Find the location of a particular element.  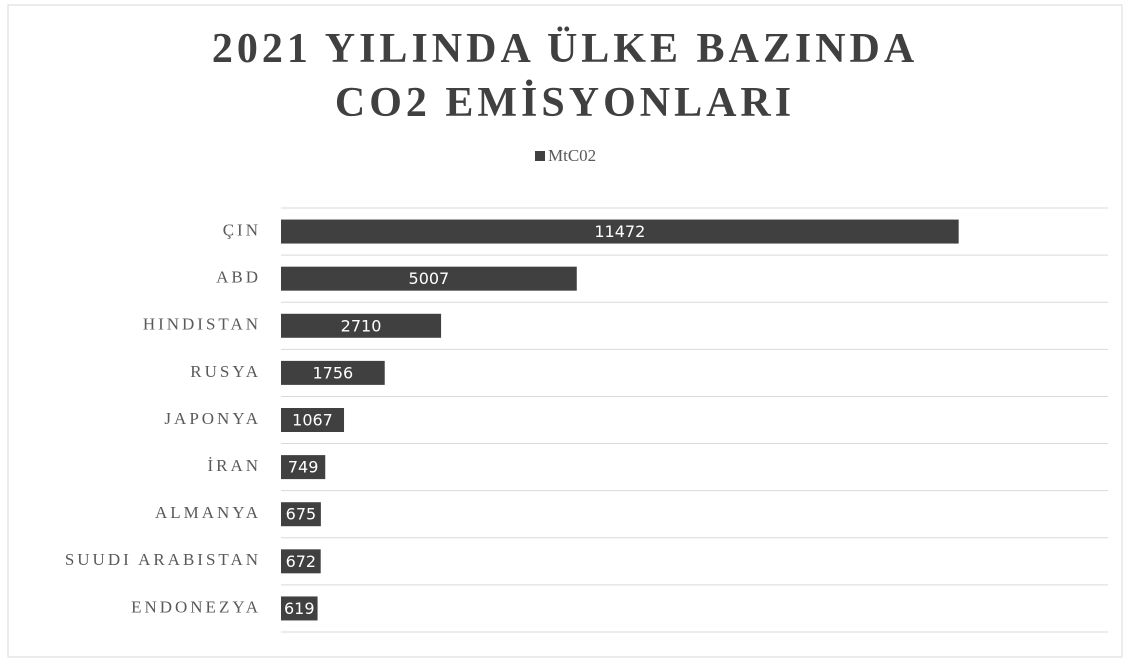

legend-swatch is located at coordinates (540, 156).